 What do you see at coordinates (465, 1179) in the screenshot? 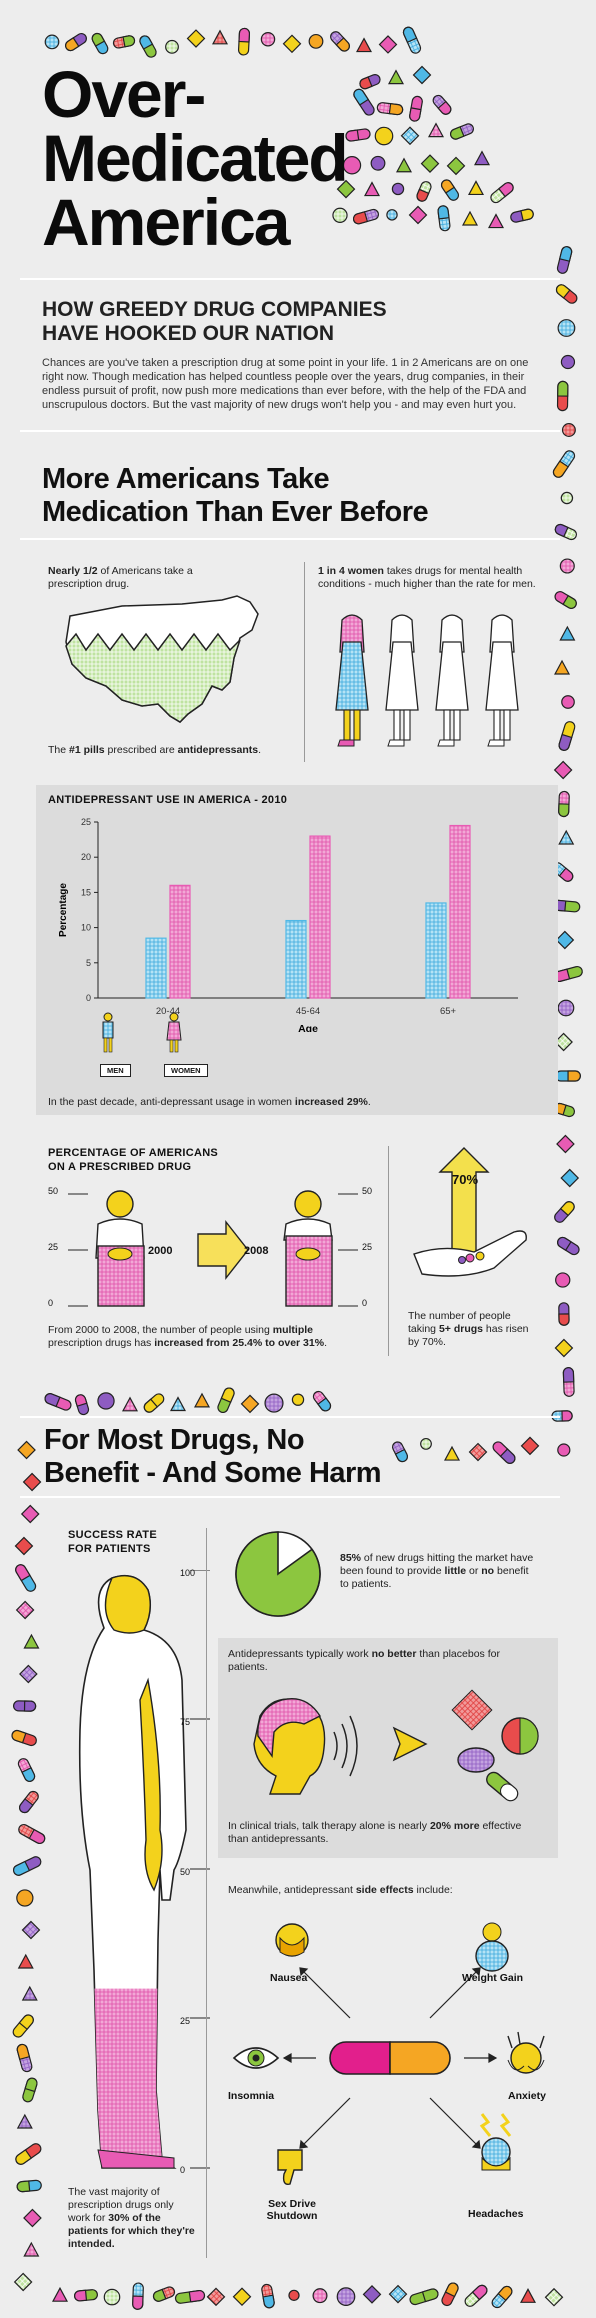
I see `arrow-label: 70%` at bounding box center [465, 1179].